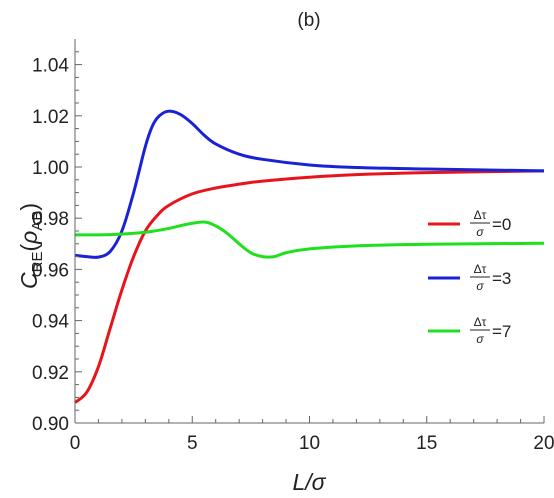 This screenshot has width=554, height=498. What do you see at coordinates (50, 168) in the screenshot?
I see `y-tick-label: 1.00` at bounding box center [50, 168].